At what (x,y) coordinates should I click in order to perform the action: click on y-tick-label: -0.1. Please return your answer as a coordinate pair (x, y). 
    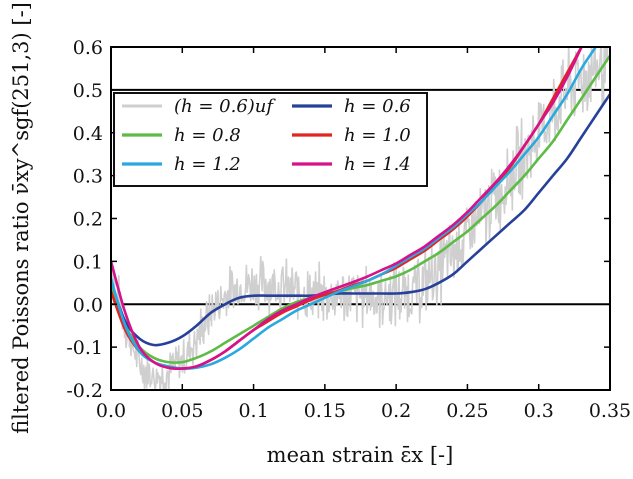
    Looking at the image, I should click on (84, 348).